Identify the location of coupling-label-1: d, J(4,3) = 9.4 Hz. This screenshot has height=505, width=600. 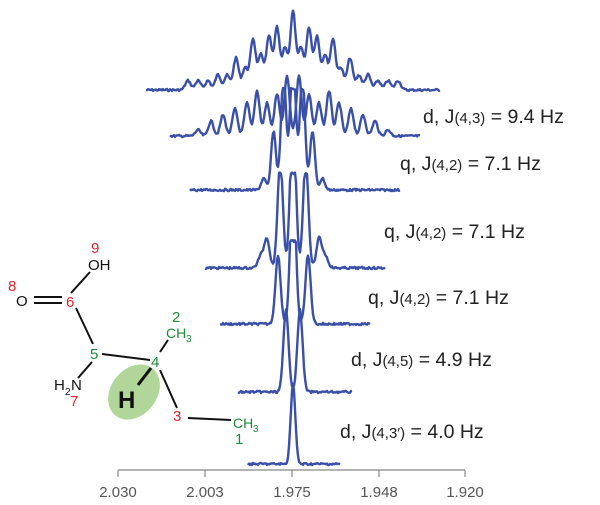
(493, 117).